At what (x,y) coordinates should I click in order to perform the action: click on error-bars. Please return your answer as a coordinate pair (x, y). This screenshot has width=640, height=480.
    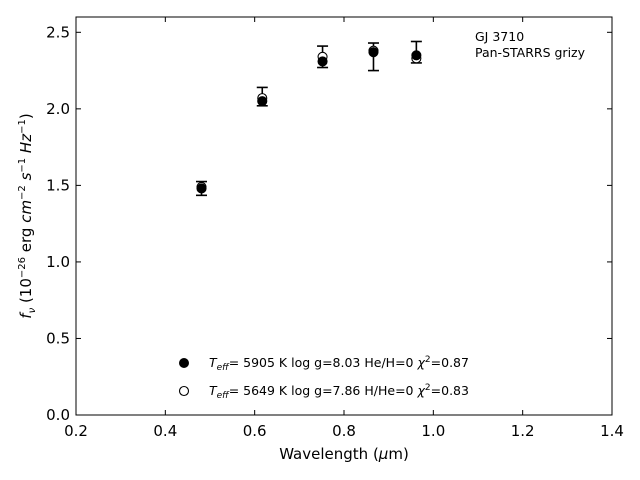
    Looking at the image, I should click on (309, 118).